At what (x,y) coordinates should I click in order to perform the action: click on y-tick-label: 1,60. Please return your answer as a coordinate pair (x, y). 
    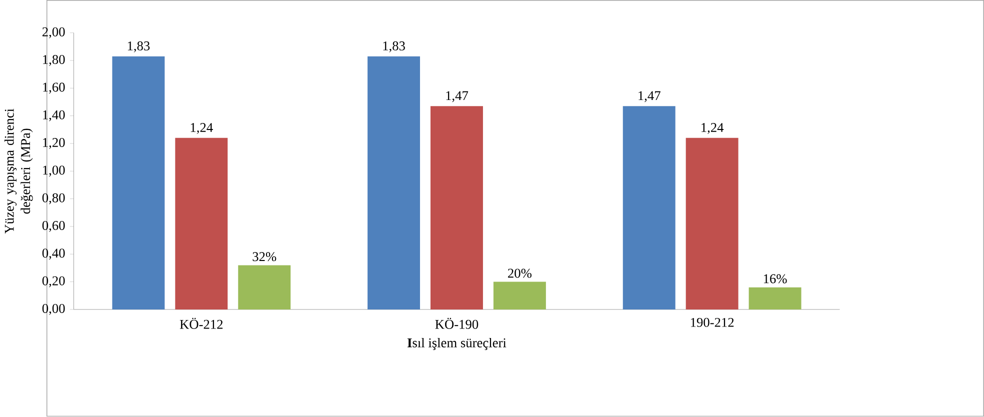
    Looking at the image, I should click on (54, 88).